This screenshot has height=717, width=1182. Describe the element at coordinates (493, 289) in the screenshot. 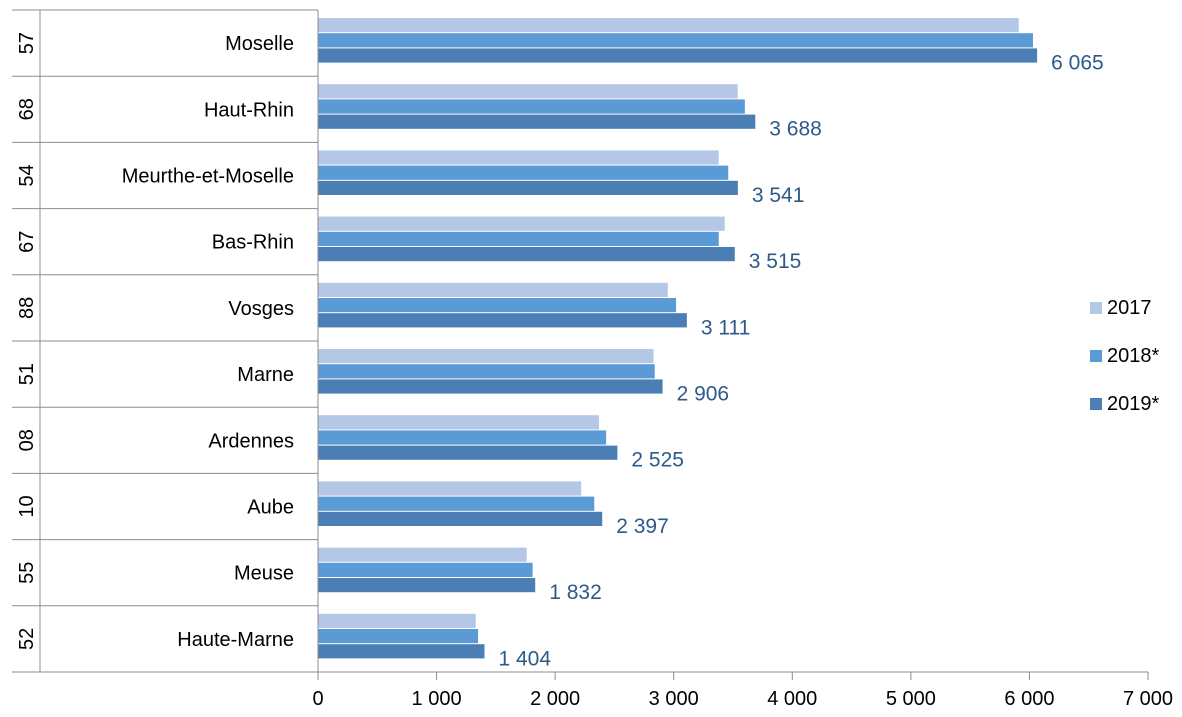

I see `bar-2017-vosges` at that location.